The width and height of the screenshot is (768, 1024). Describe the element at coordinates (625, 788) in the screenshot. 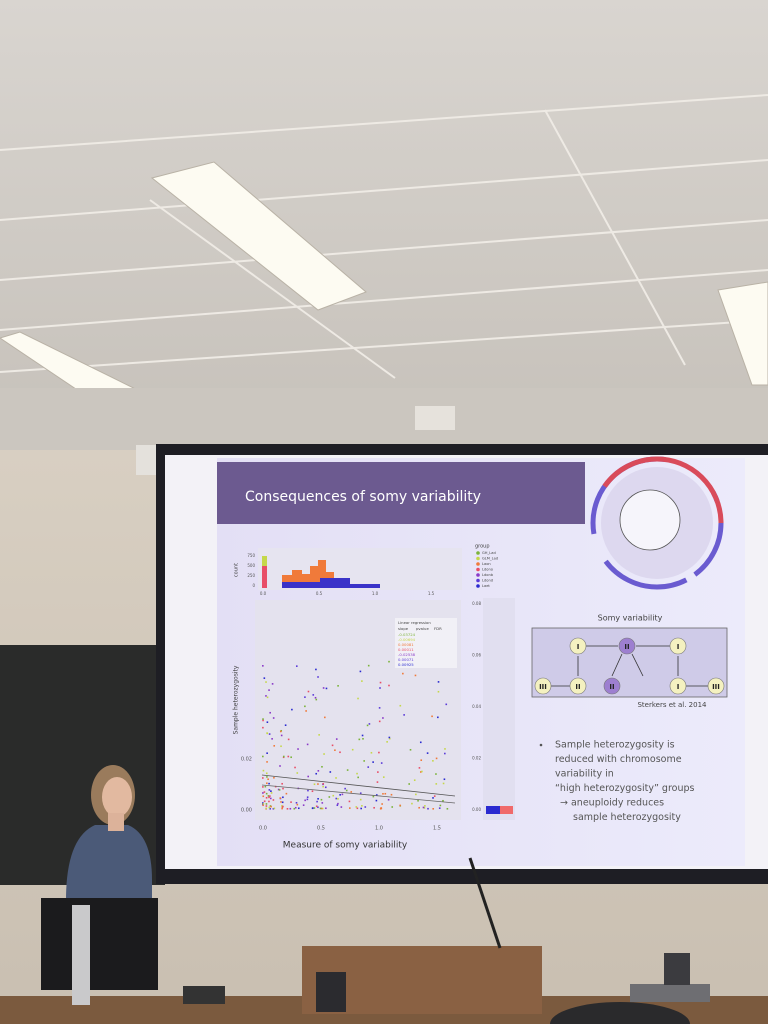

I see `bullet-line: “high heterozygosity” groups` at that location.